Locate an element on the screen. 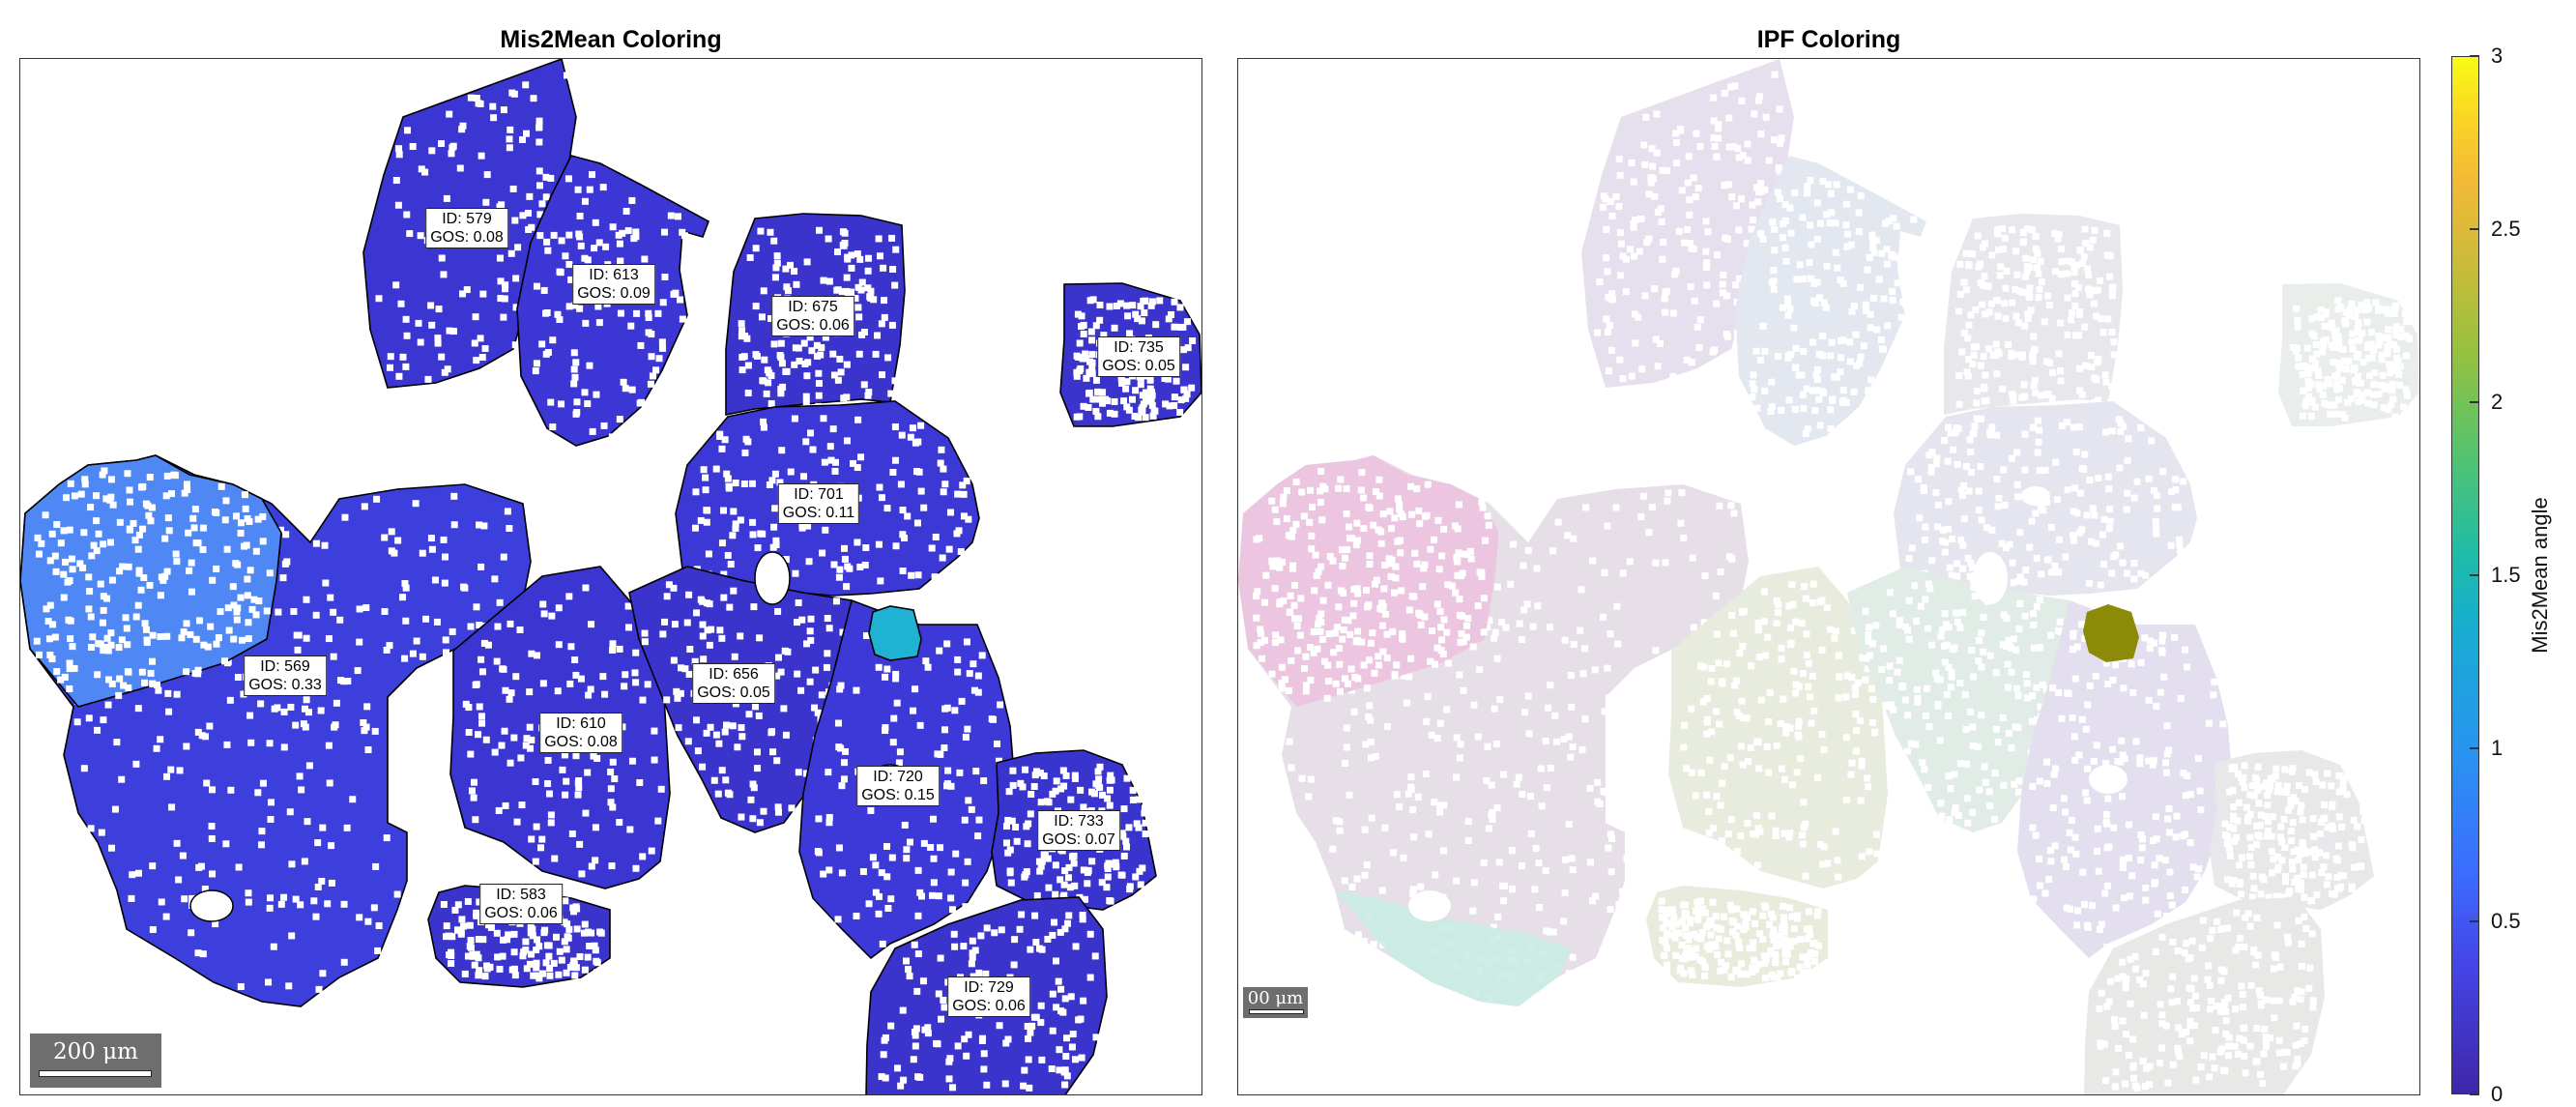  grain-id-text: ID: 735 is located at coordinates (1139, 347).